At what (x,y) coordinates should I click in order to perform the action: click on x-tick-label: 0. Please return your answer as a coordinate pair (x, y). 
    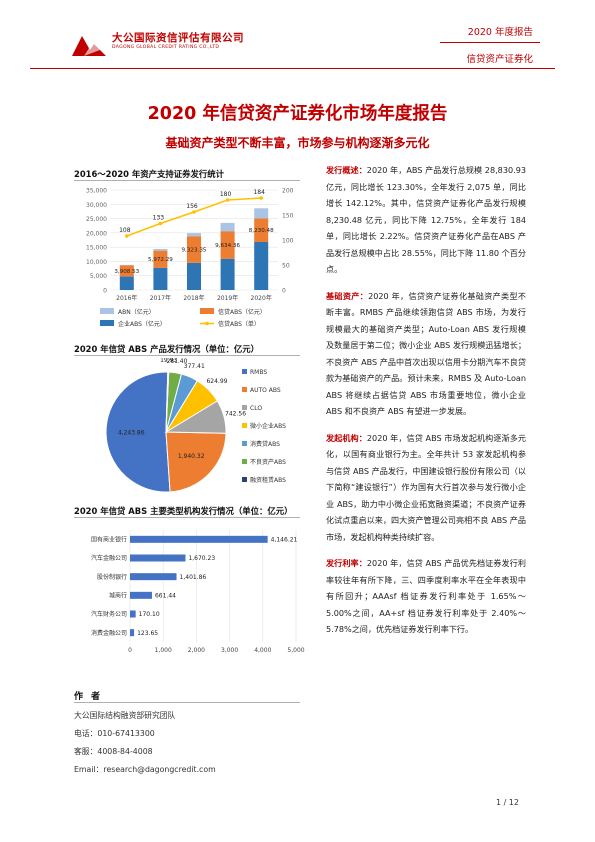
    Looking at the image, I should click on (130, 650).